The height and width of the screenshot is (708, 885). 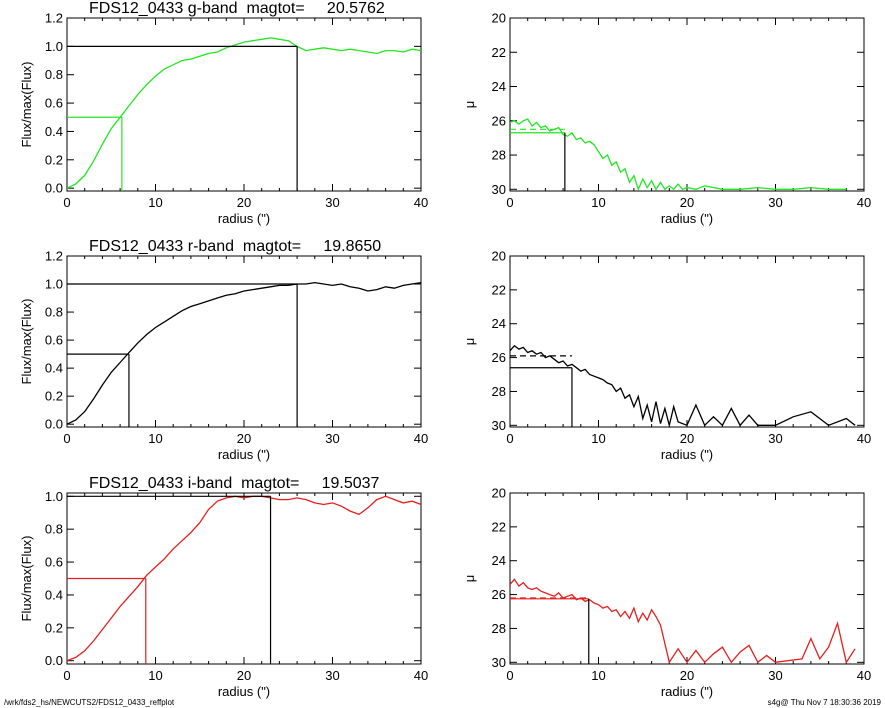 I want to click on g-profile-panel: 0 10 20 30 40 20 22 24 26 28 30 radius (") μ, so click(x=666, y=119).